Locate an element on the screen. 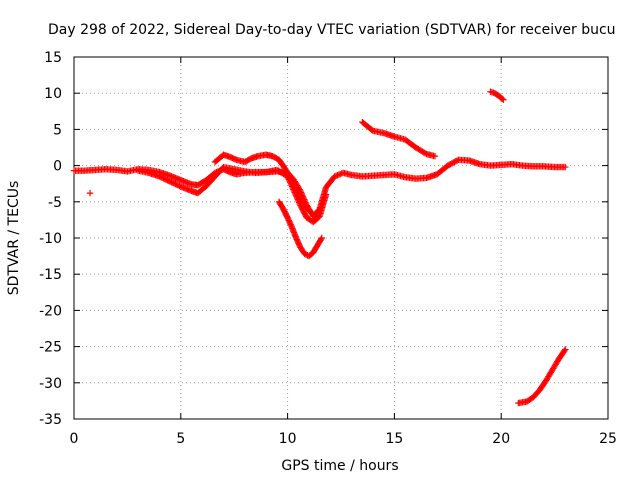 The height and width of the screenshot is (480, 640). y-tick-label: -5 is located at coordinates (55, 203).